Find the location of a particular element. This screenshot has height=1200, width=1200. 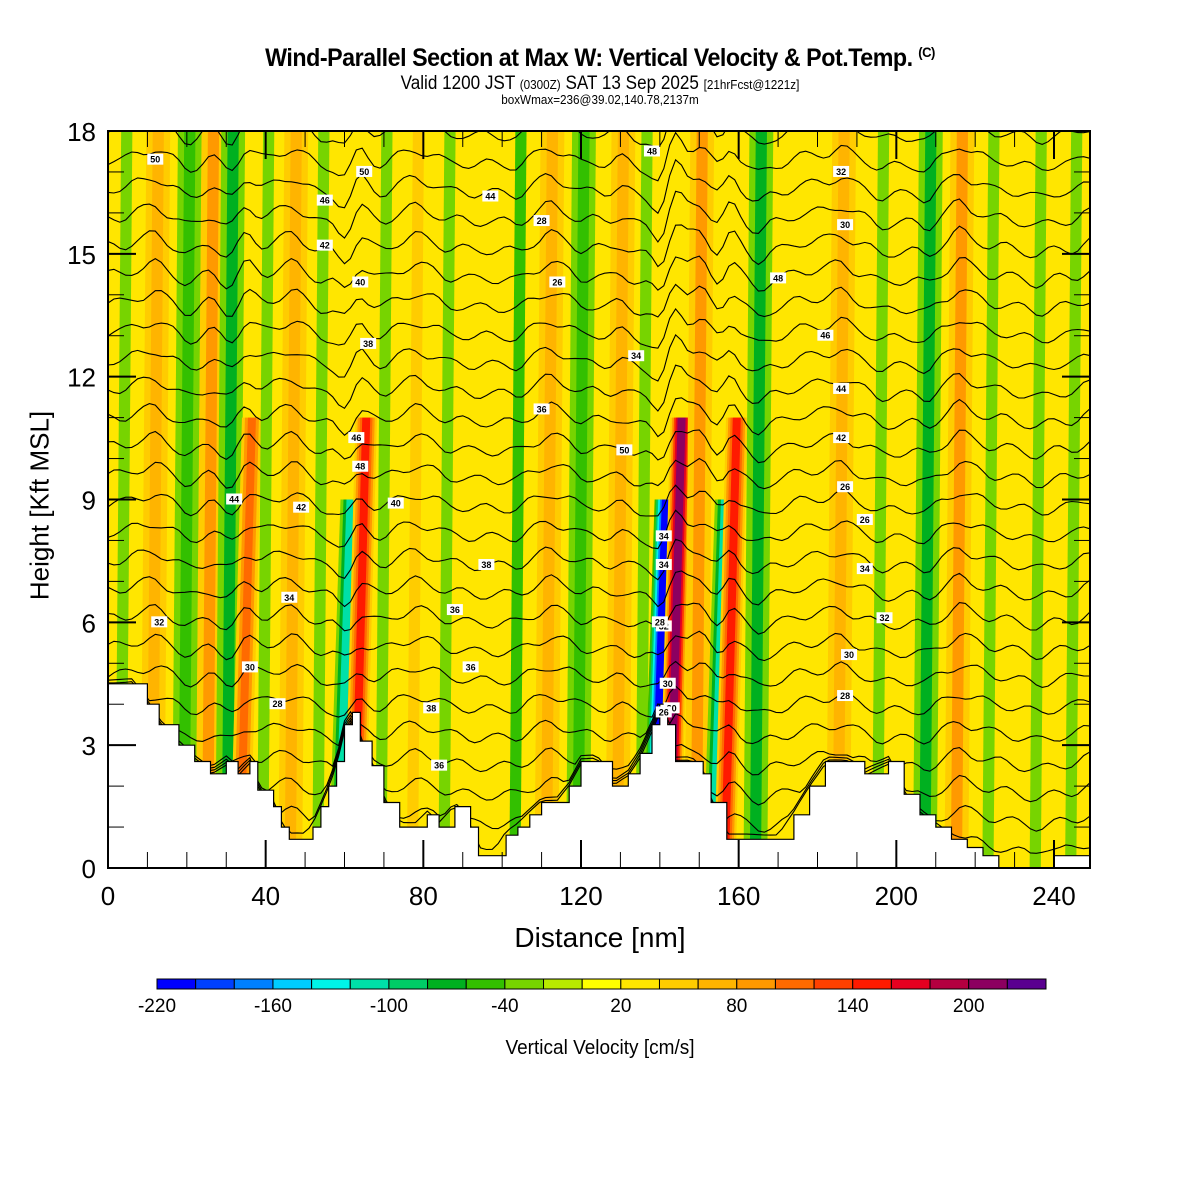

svg-text: 32 is located at coordinates (841, 172).